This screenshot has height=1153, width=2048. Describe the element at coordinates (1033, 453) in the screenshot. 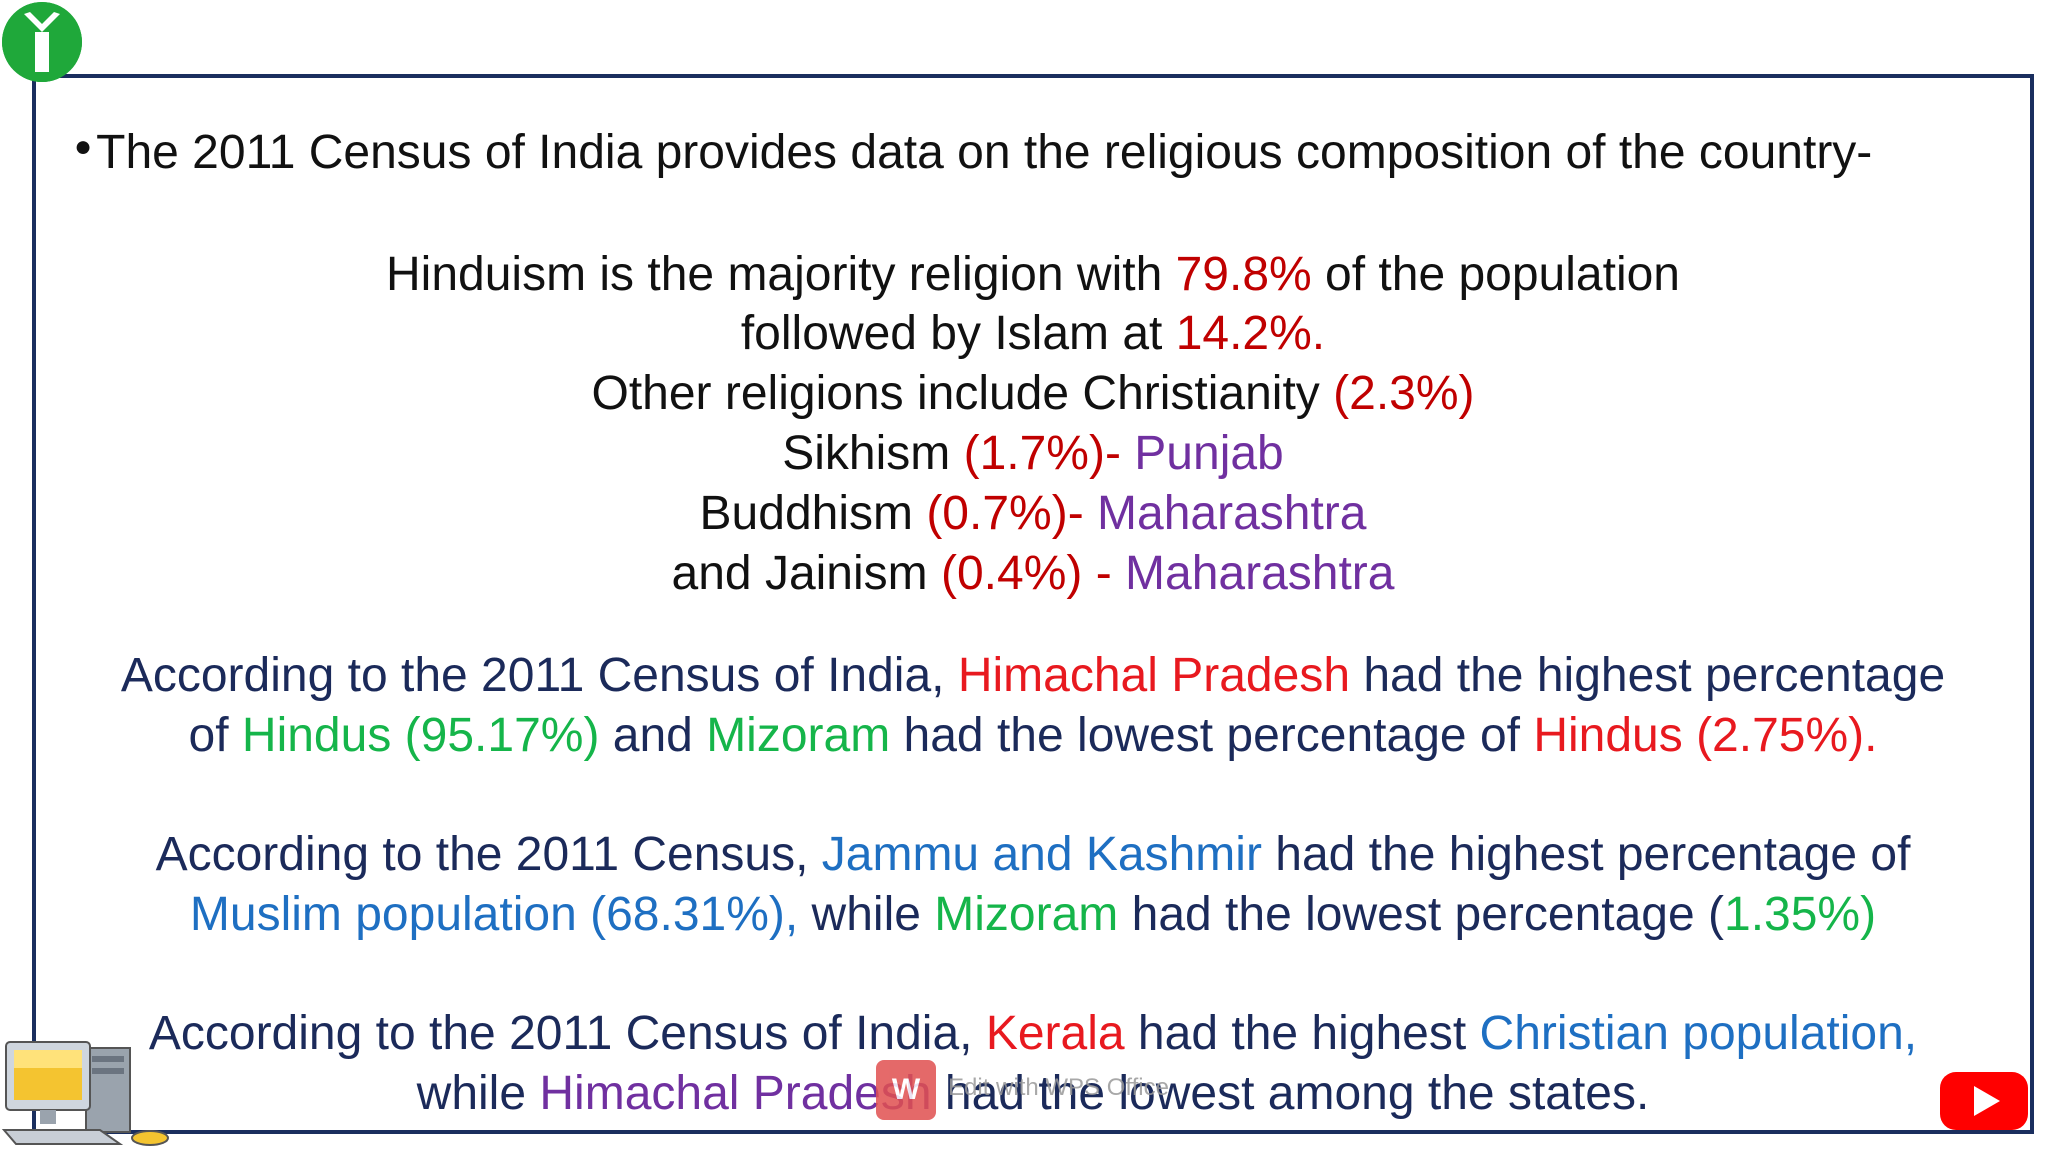

I see `sikhism-line: Sikhism (1.7%)- Punjab` at that location.